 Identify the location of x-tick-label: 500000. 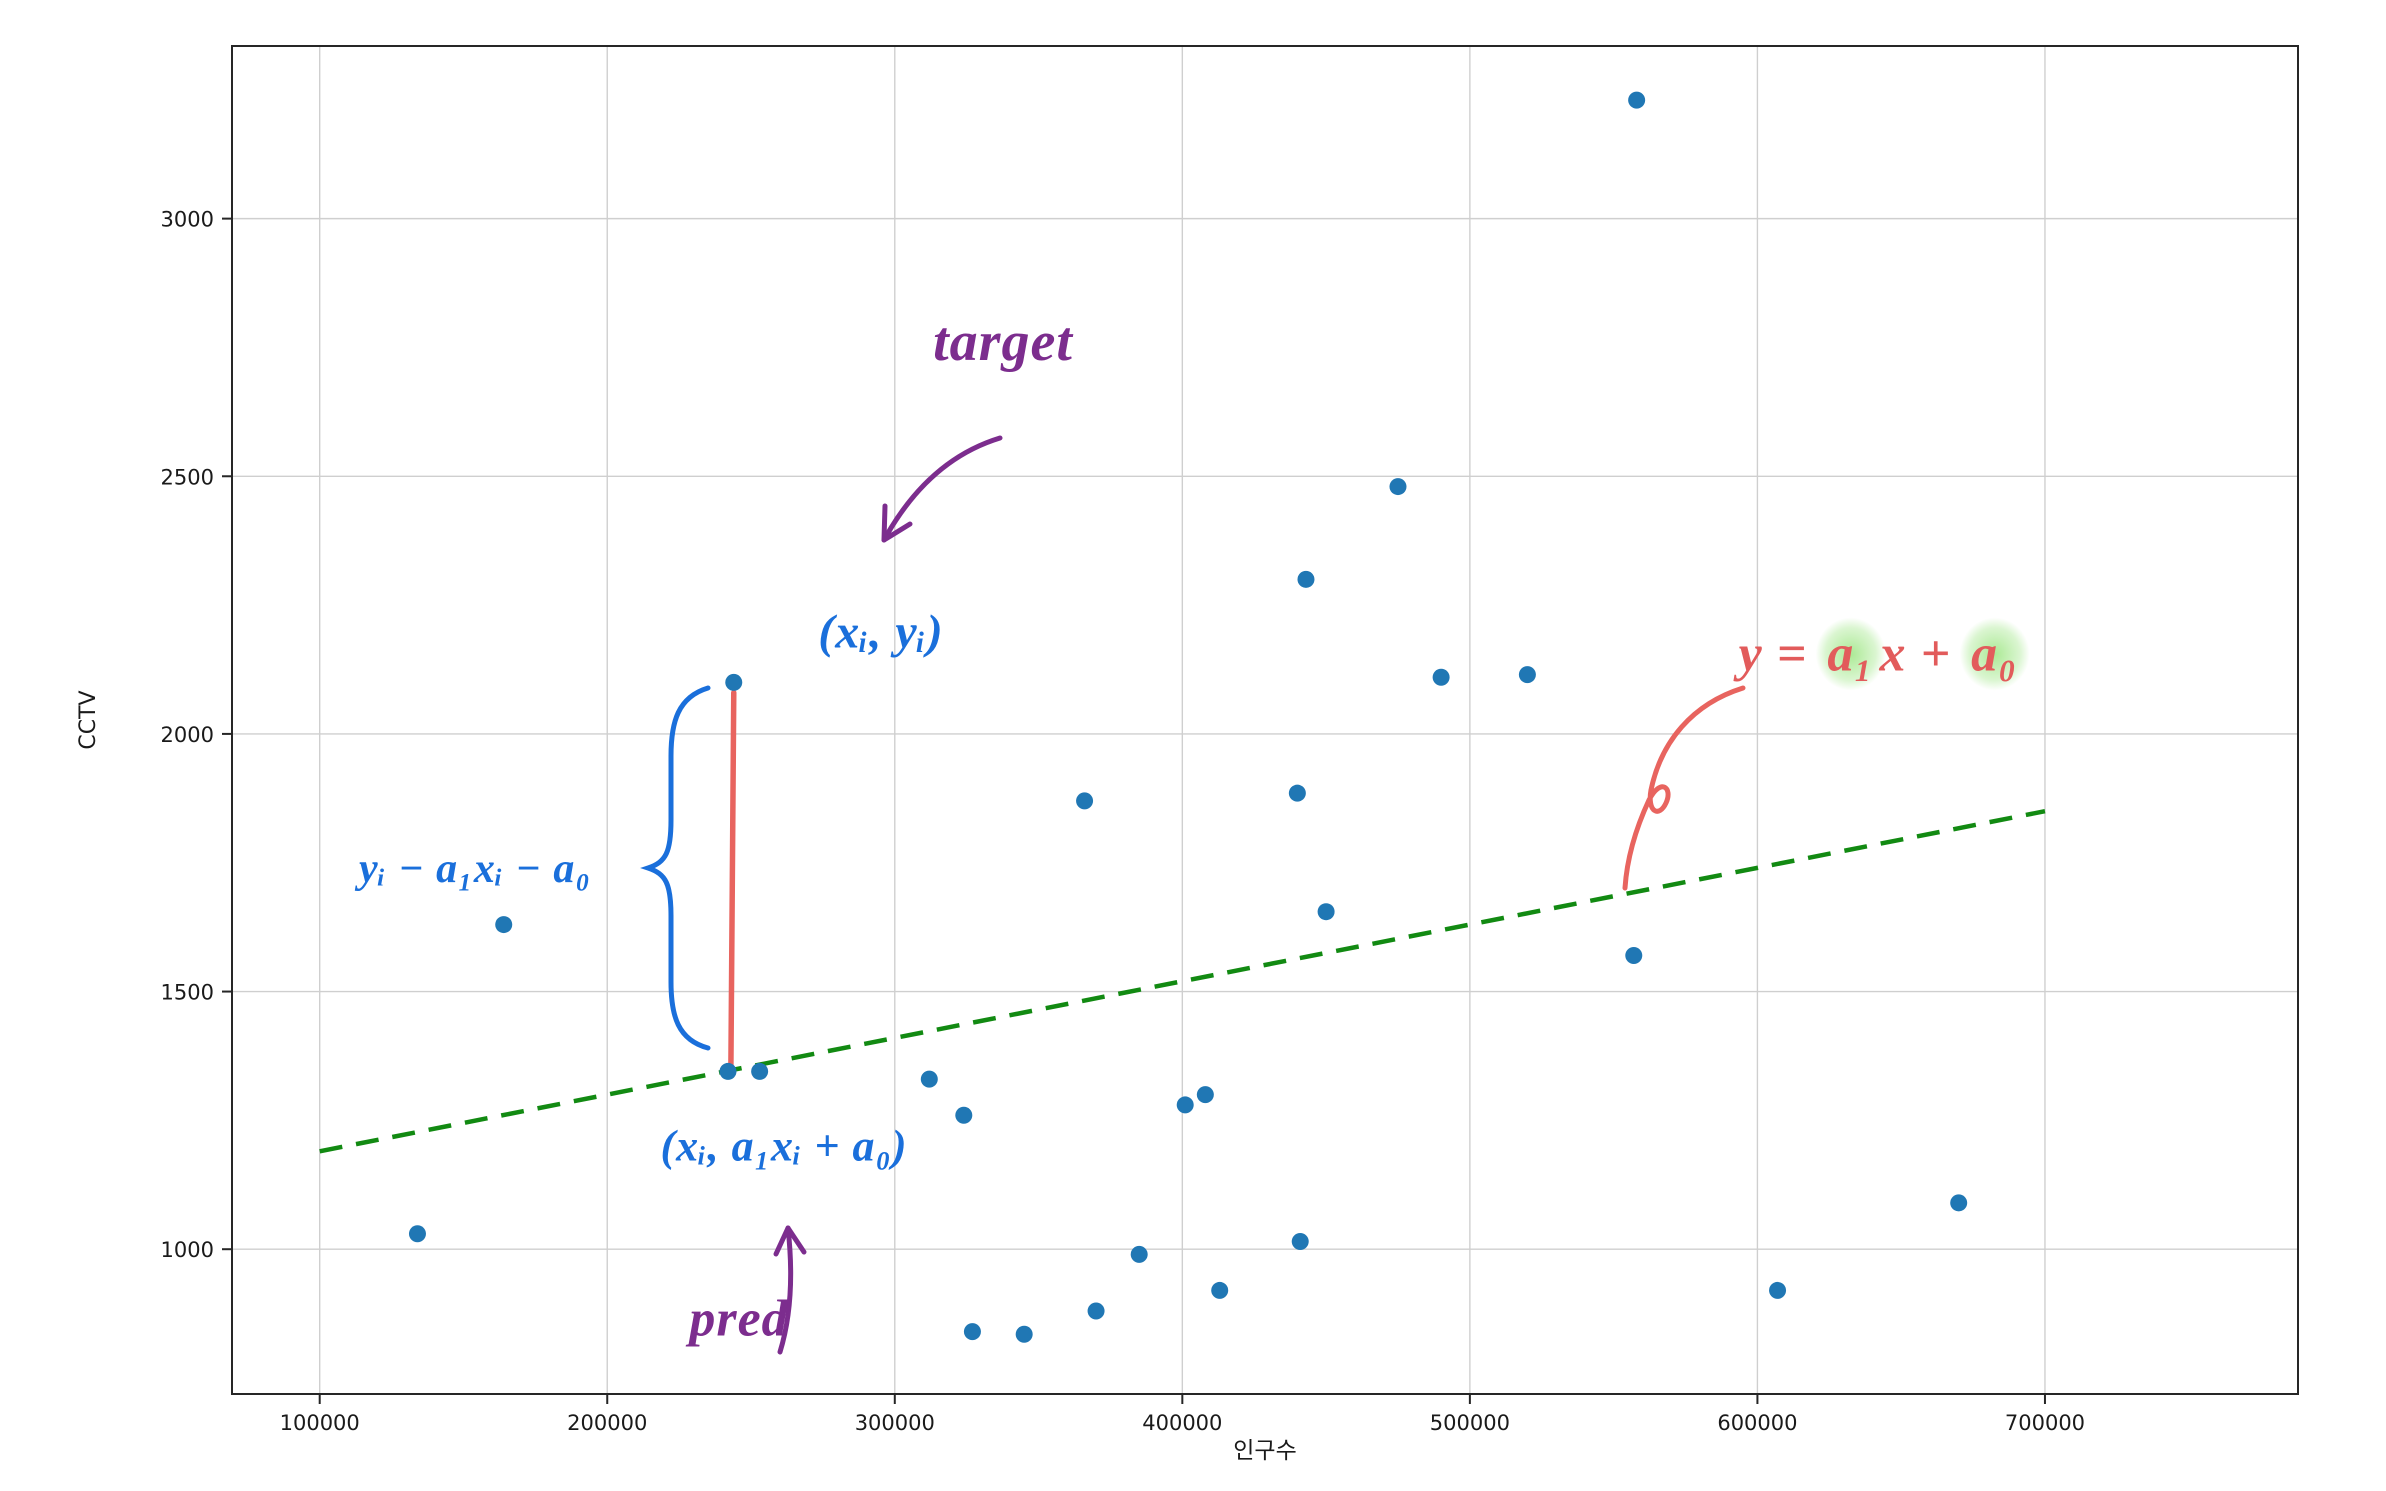
(1470, 1423).